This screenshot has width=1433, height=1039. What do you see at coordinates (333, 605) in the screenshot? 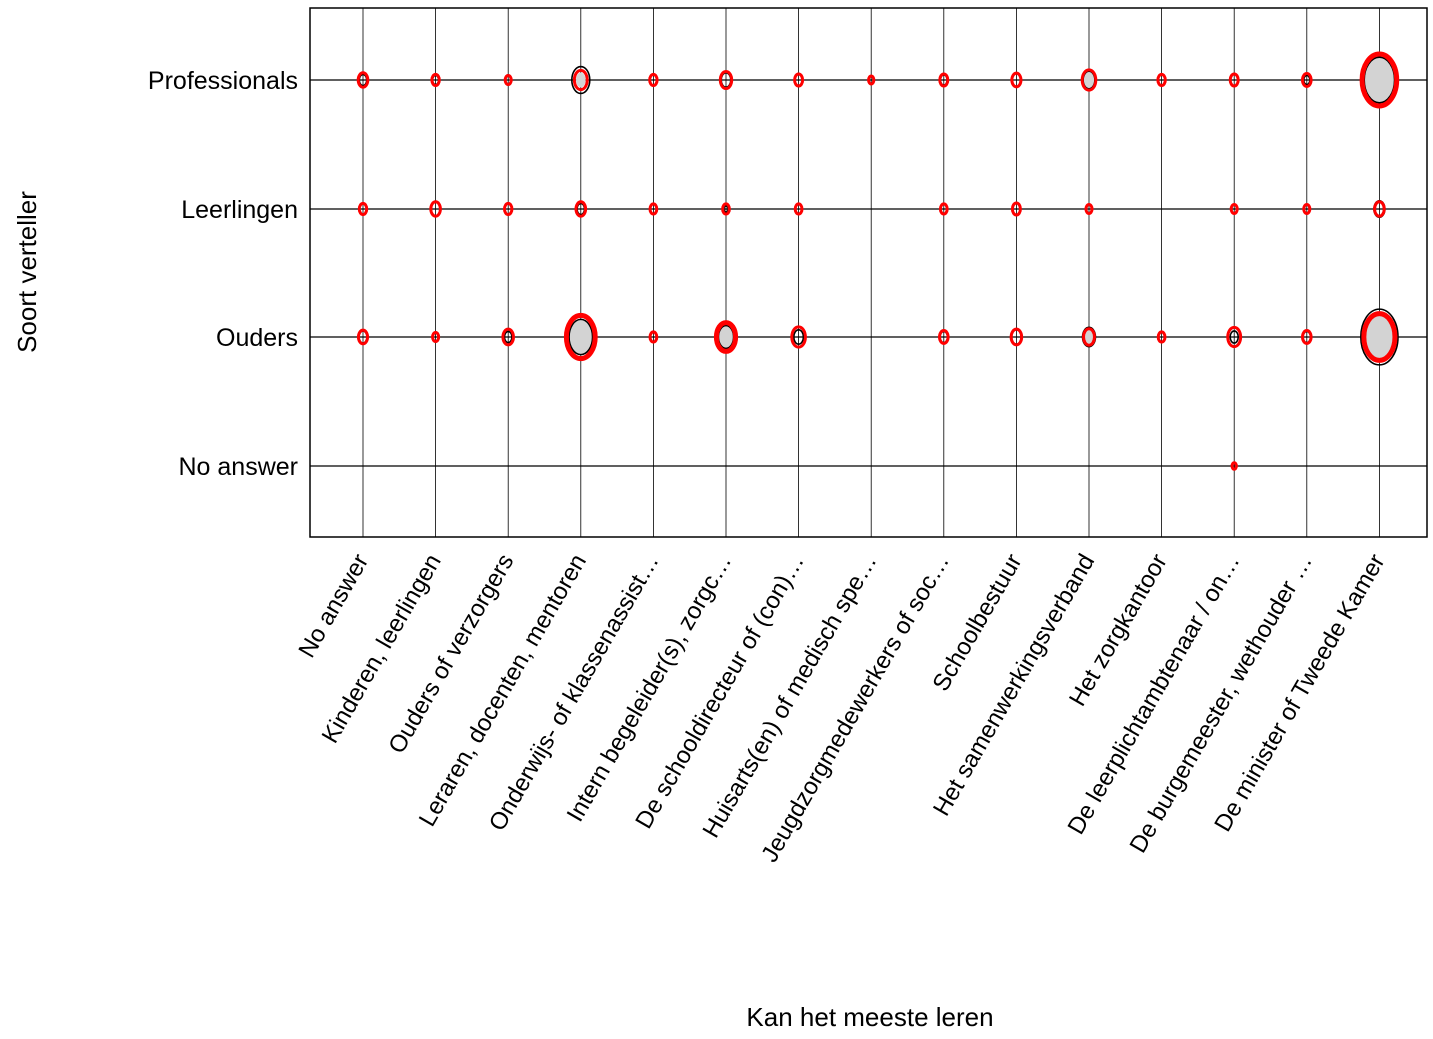
I see `x-tick-label: No answer` at bounding box center [333, 605].